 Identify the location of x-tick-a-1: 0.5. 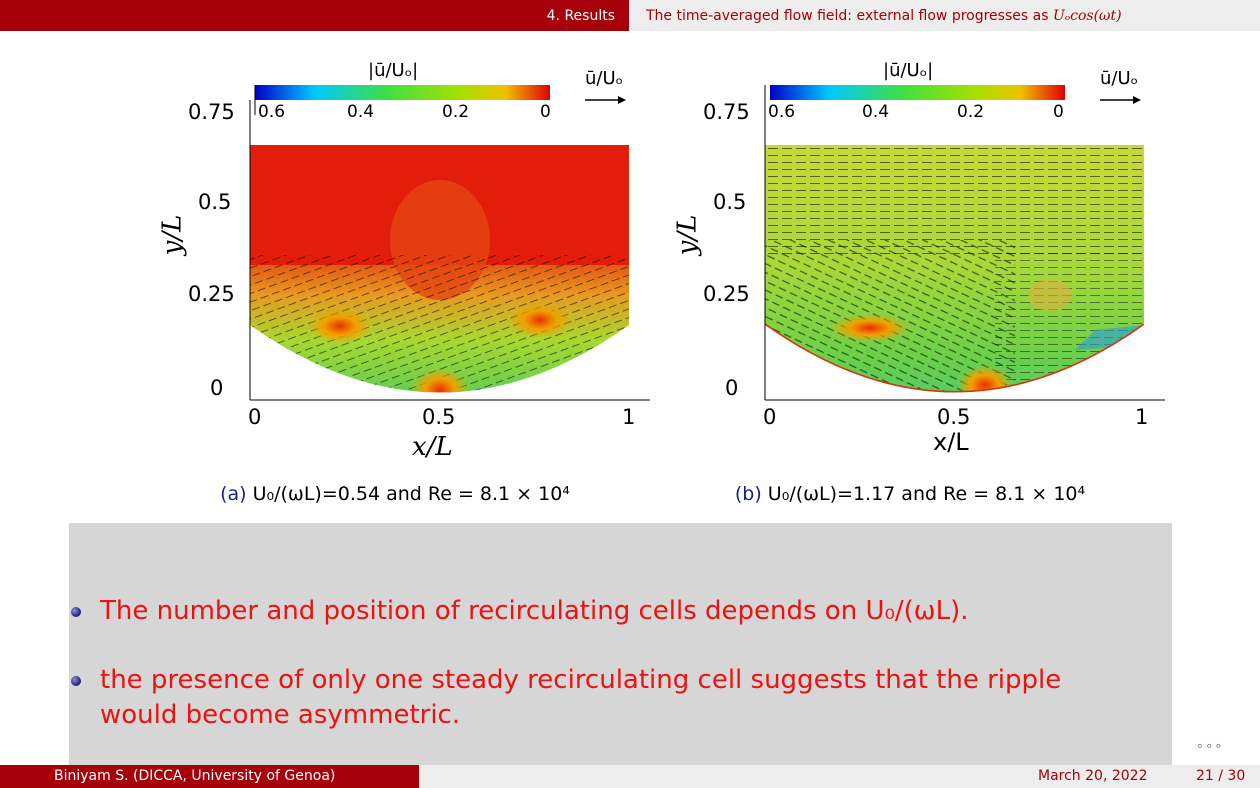
(439, 417).